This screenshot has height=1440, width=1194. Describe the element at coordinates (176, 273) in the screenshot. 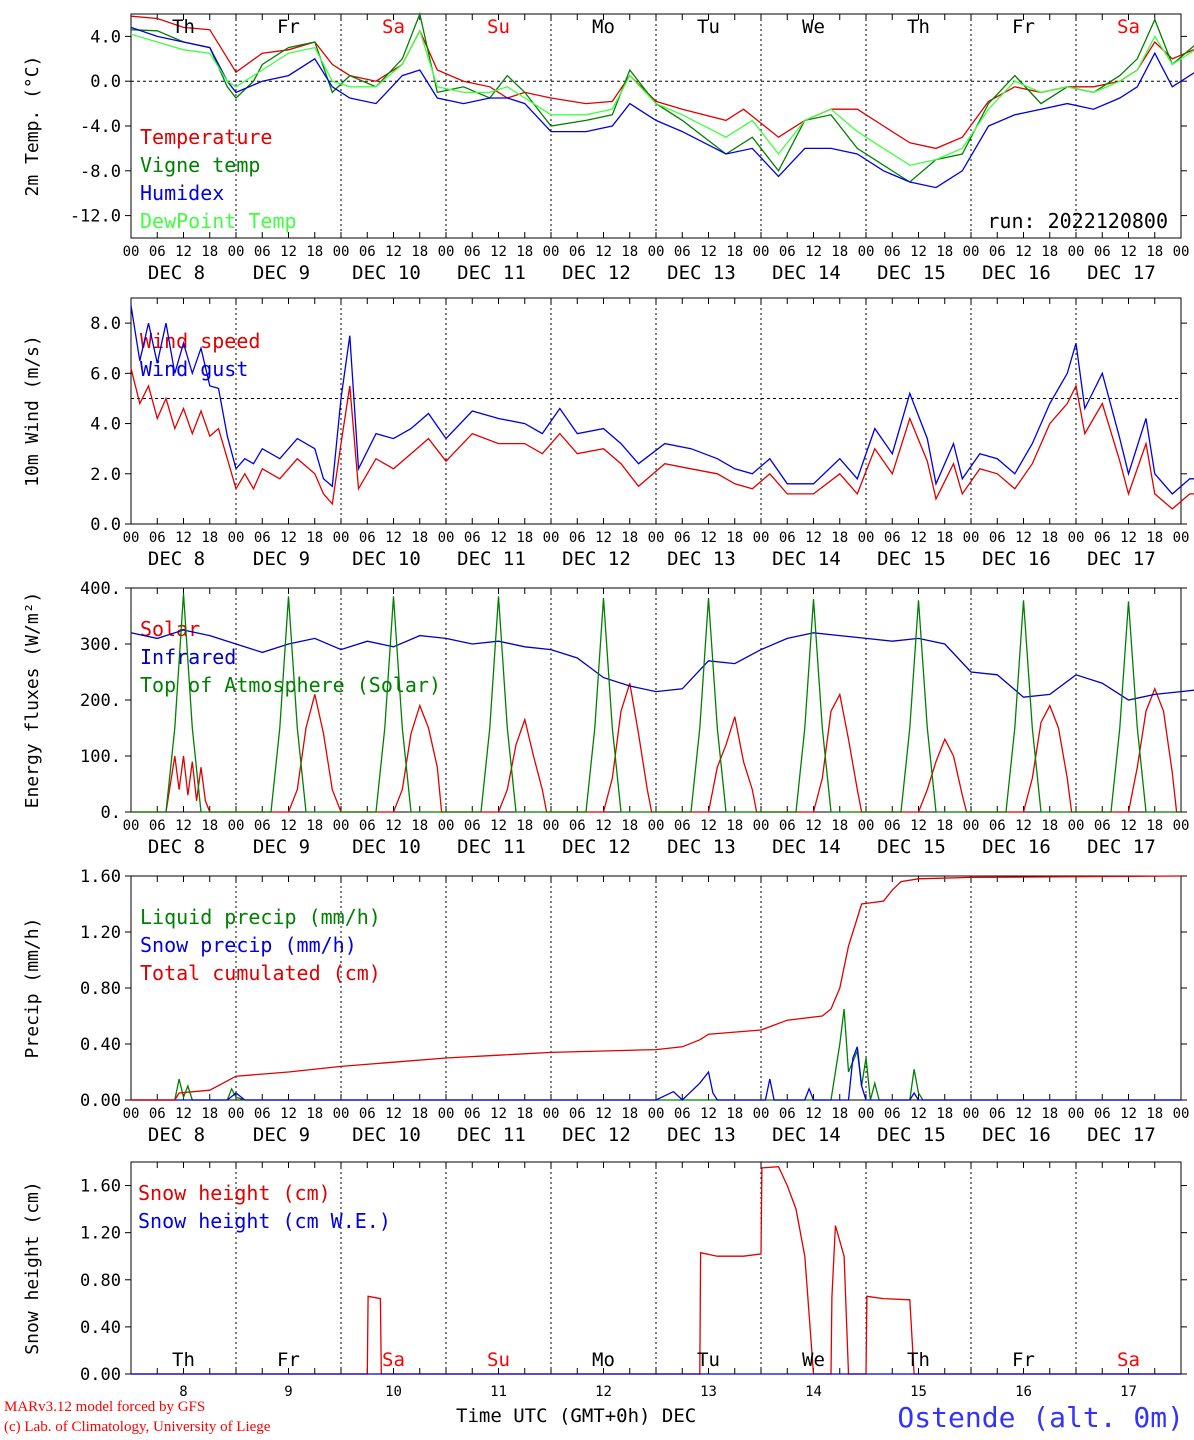

I see `x-day-label: DEC 8` at that location.